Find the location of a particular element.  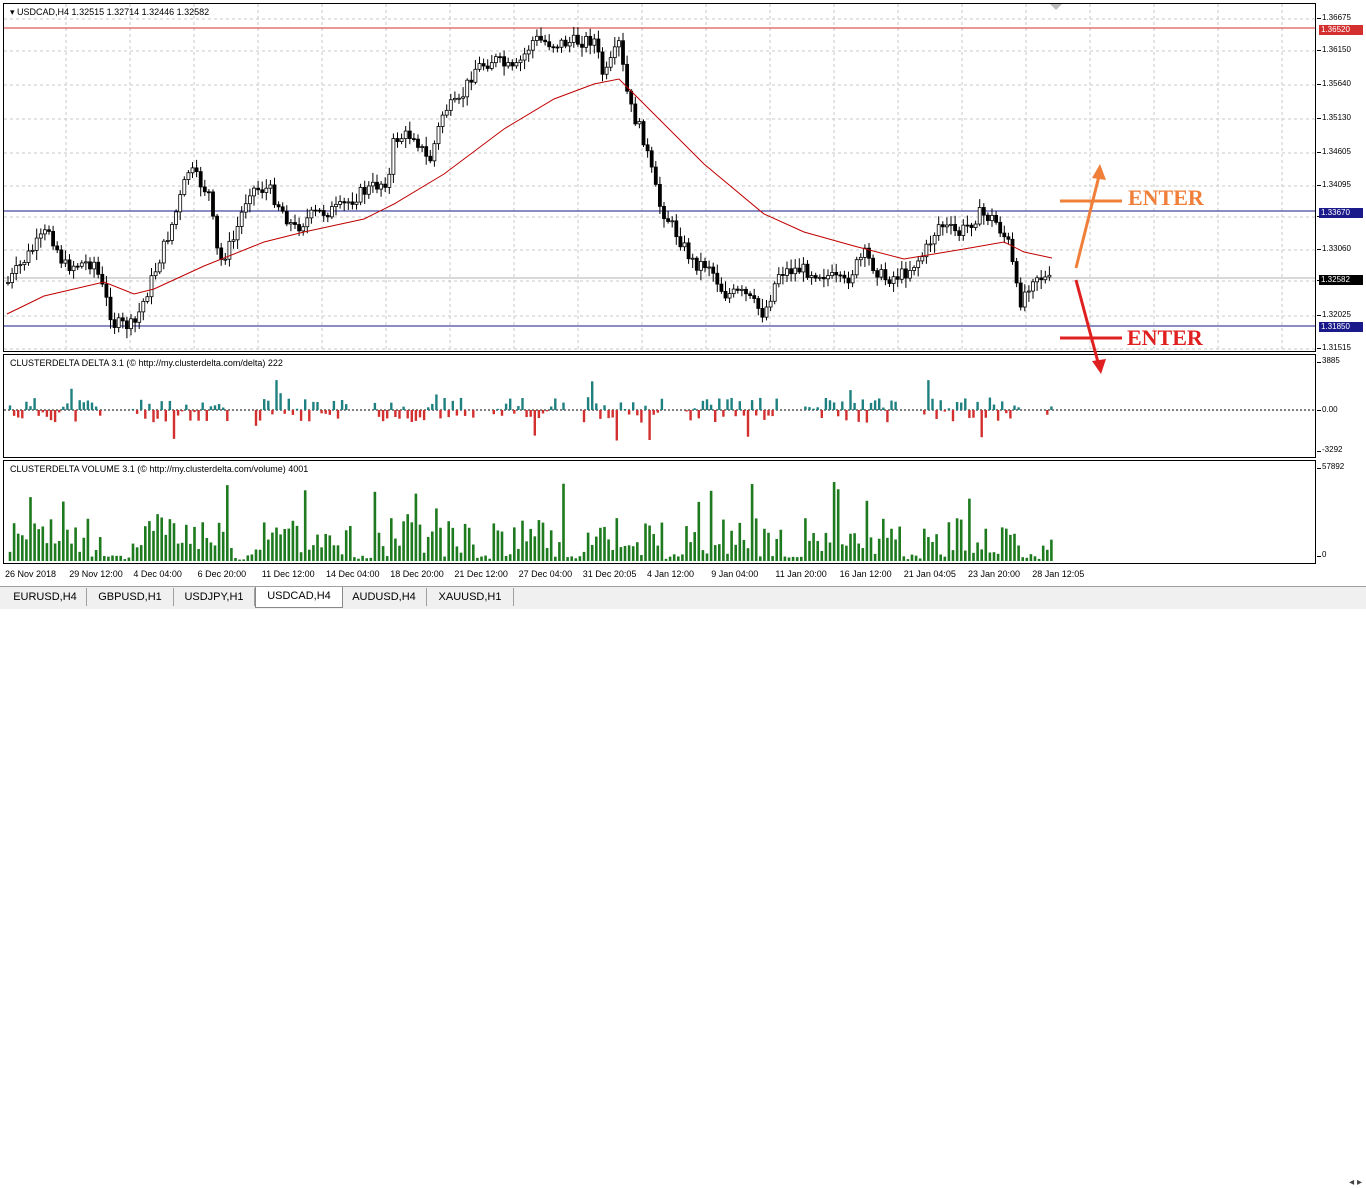

tab-gbpusd: GBPUSD,H1 is located at coordinates (130, 597).